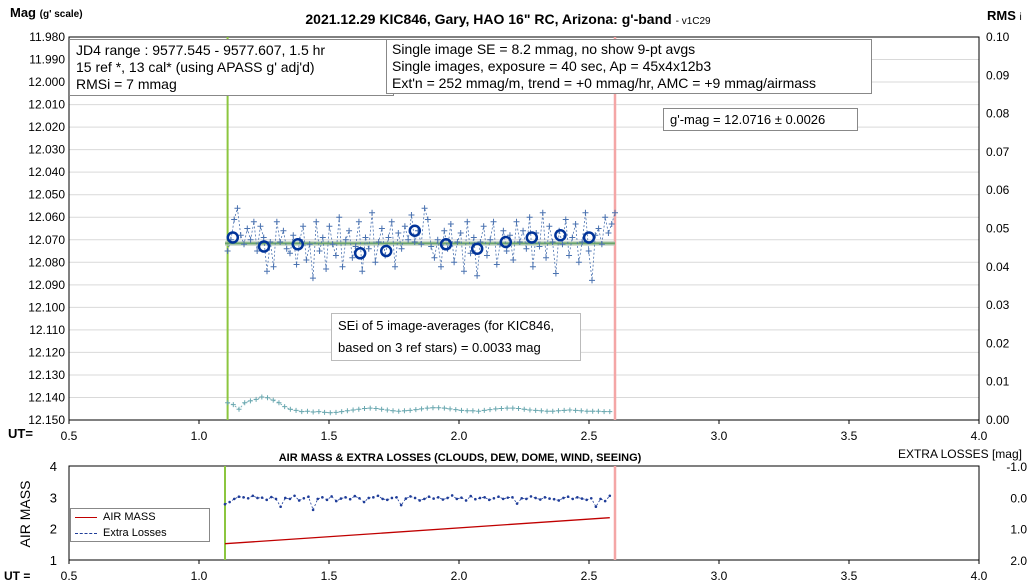 Image resolution: width=1031 pixels, height=584 pixels. What do you see at coordinates (46, 217) in the screenshot?
I see `top-y-tick-label: 12.060` at bounding box center [46, 217].